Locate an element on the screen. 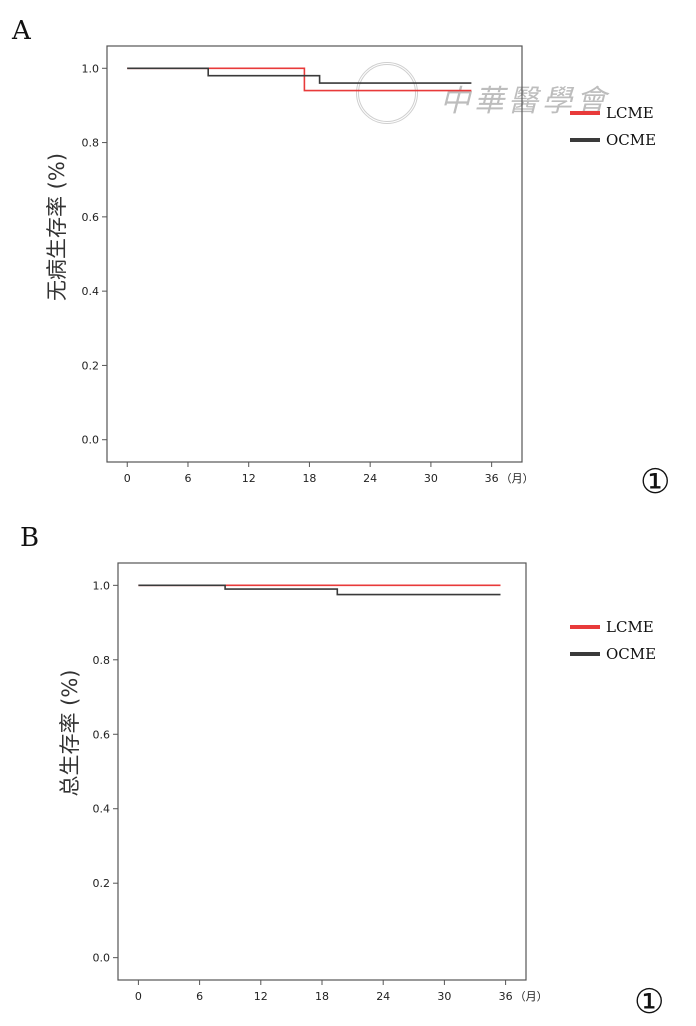 The width and height of the screenshot is (696, 1026). panel-a-label: A is located at coordinates (21, 31).